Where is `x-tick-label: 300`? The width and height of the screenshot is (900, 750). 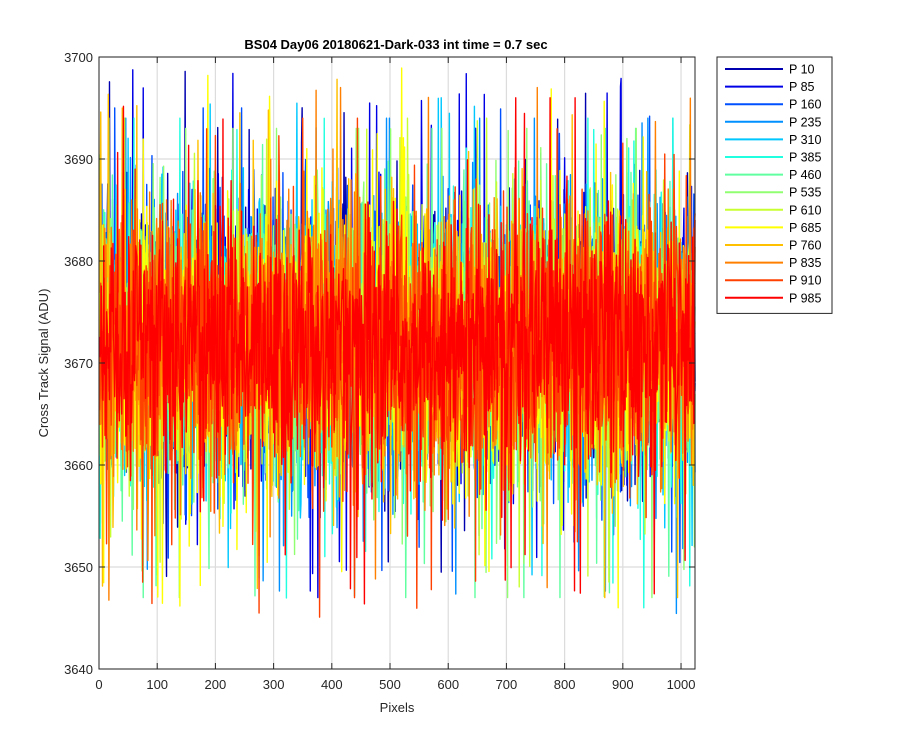
x-tick-label: 300 is located at coordinates (274, 684).